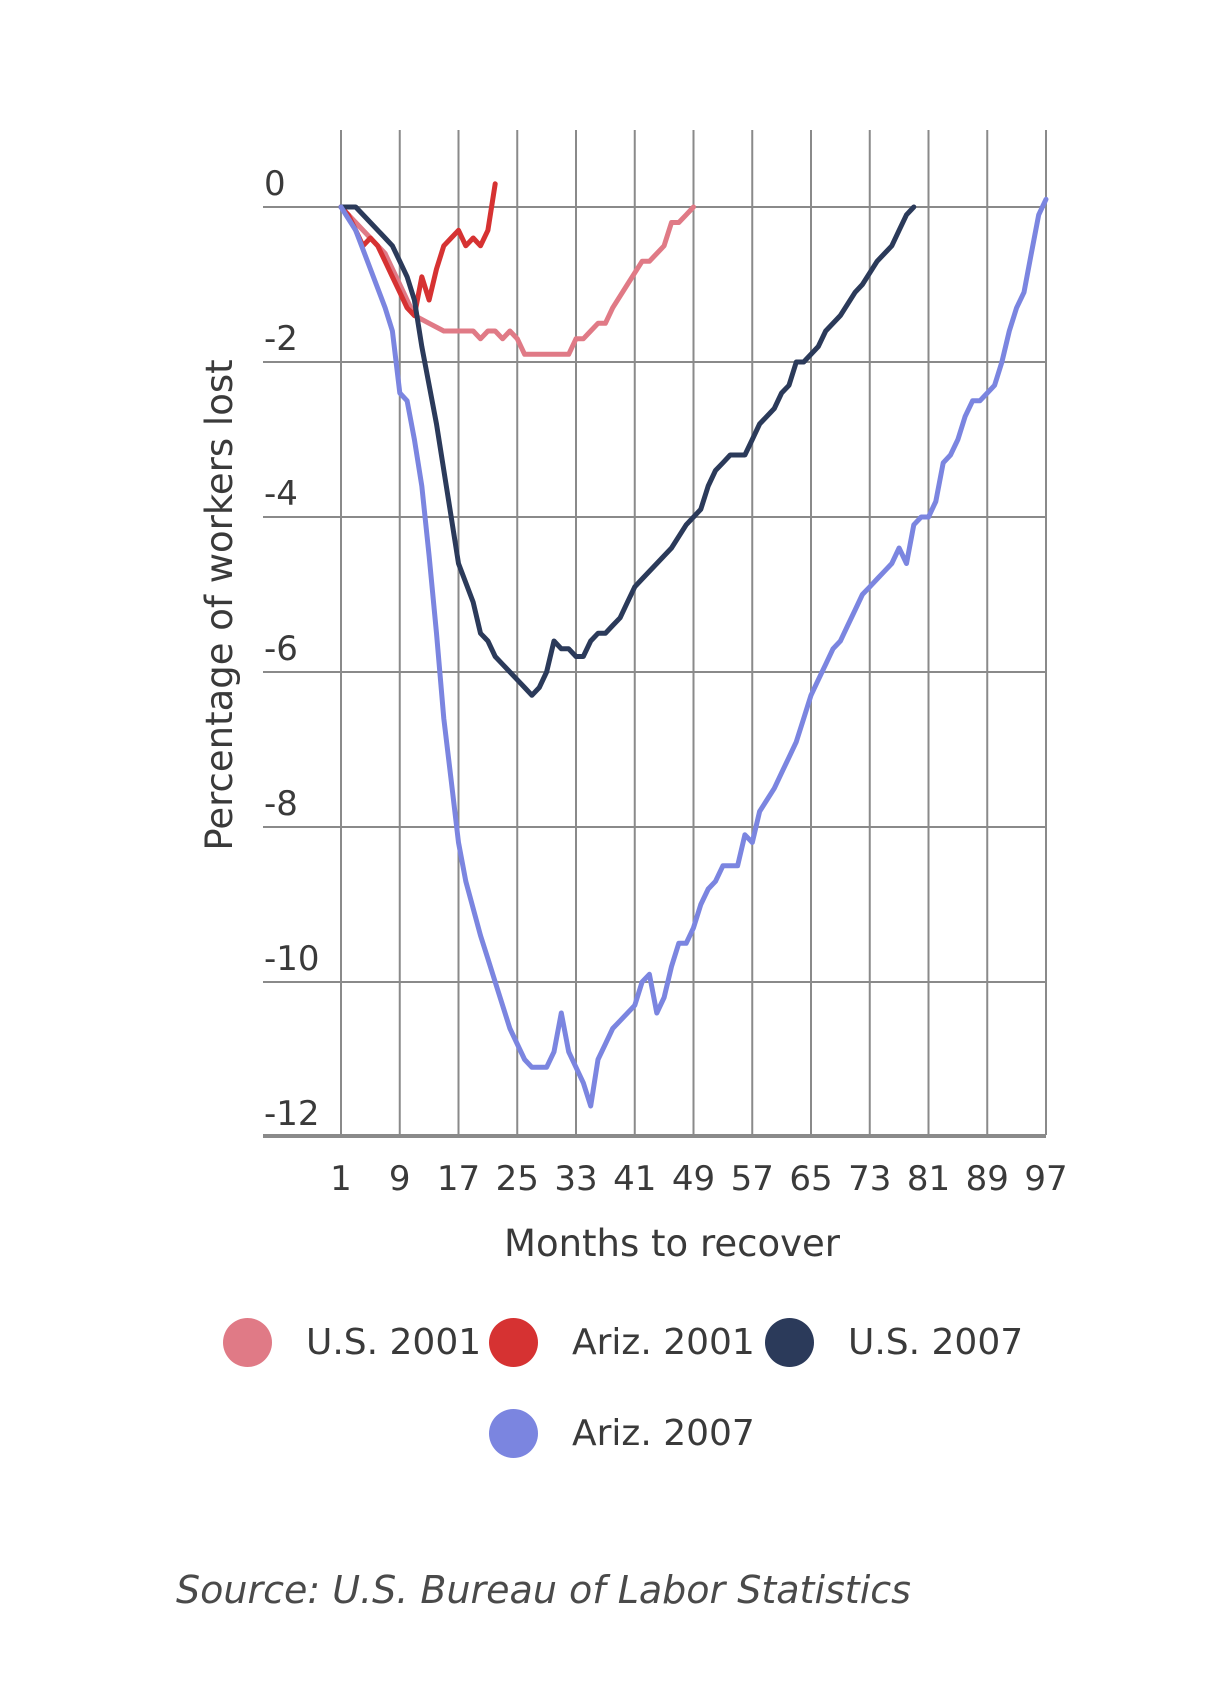  What do you see at coordinates (400, 1179) in the screenshot?
I see `x-tick-label-9: 9` at bounding box center [400, 1179].